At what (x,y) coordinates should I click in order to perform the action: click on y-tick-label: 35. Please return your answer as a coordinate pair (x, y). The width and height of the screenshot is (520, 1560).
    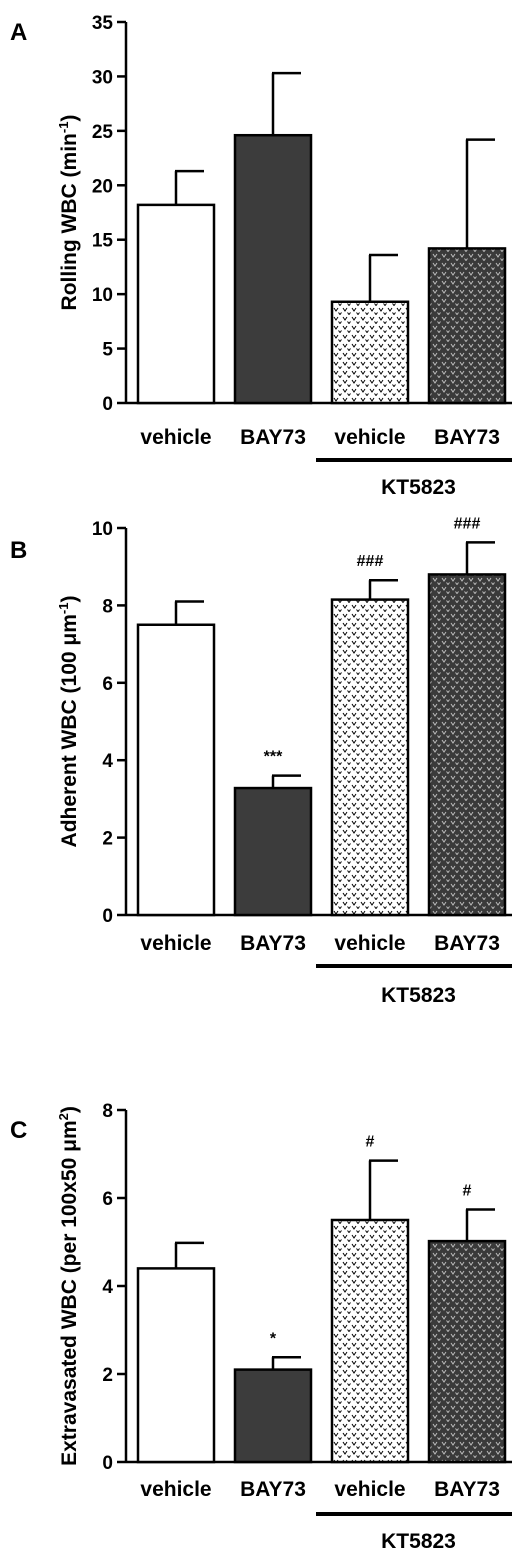
    Looking at the image, I should click on (103, 23).